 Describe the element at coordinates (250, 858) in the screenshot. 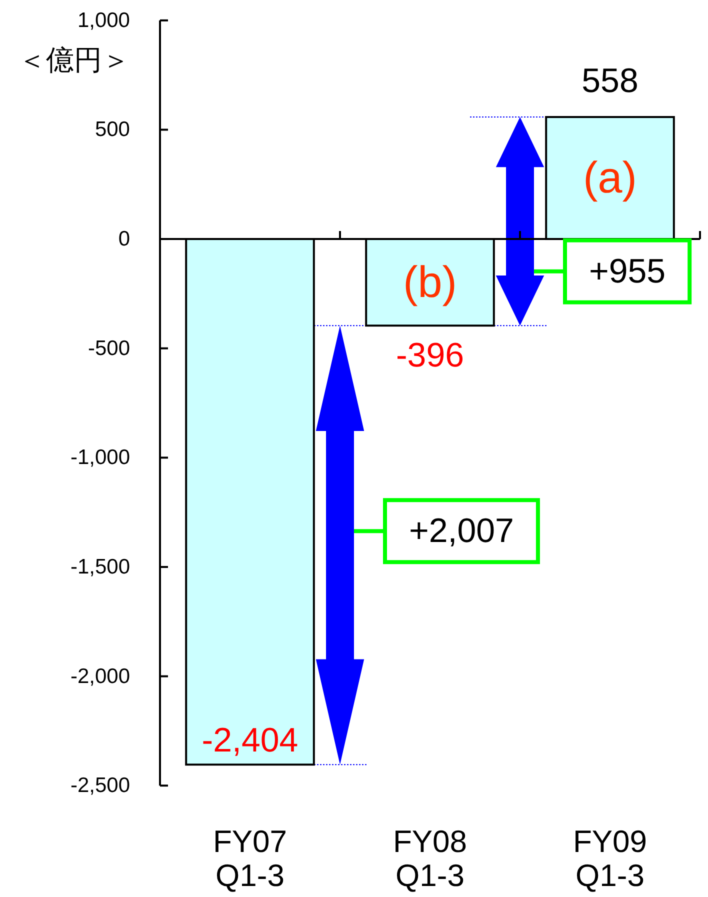

I see `category-label: FY07 Q1-3` at that location.